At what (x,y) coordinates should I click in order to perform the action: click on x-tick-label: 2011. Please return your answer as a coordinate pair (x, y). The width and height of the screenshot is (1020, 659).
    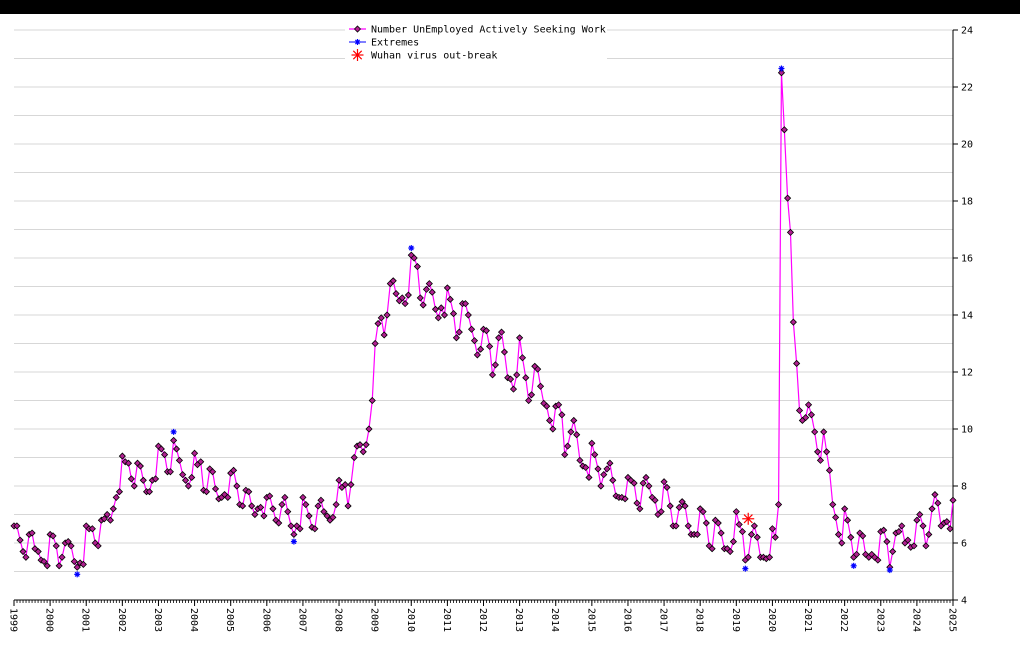
    Looking at the image, I should click on (446, 620).